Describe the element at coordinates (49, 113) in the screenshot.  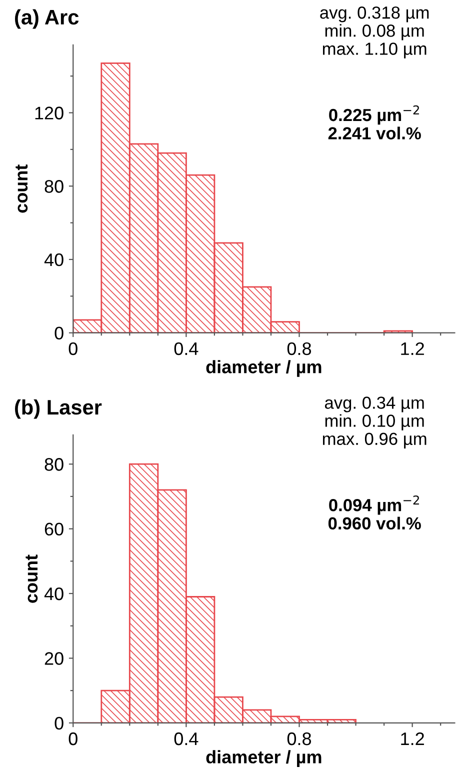
I see `y-tick-label: 120` at that location.